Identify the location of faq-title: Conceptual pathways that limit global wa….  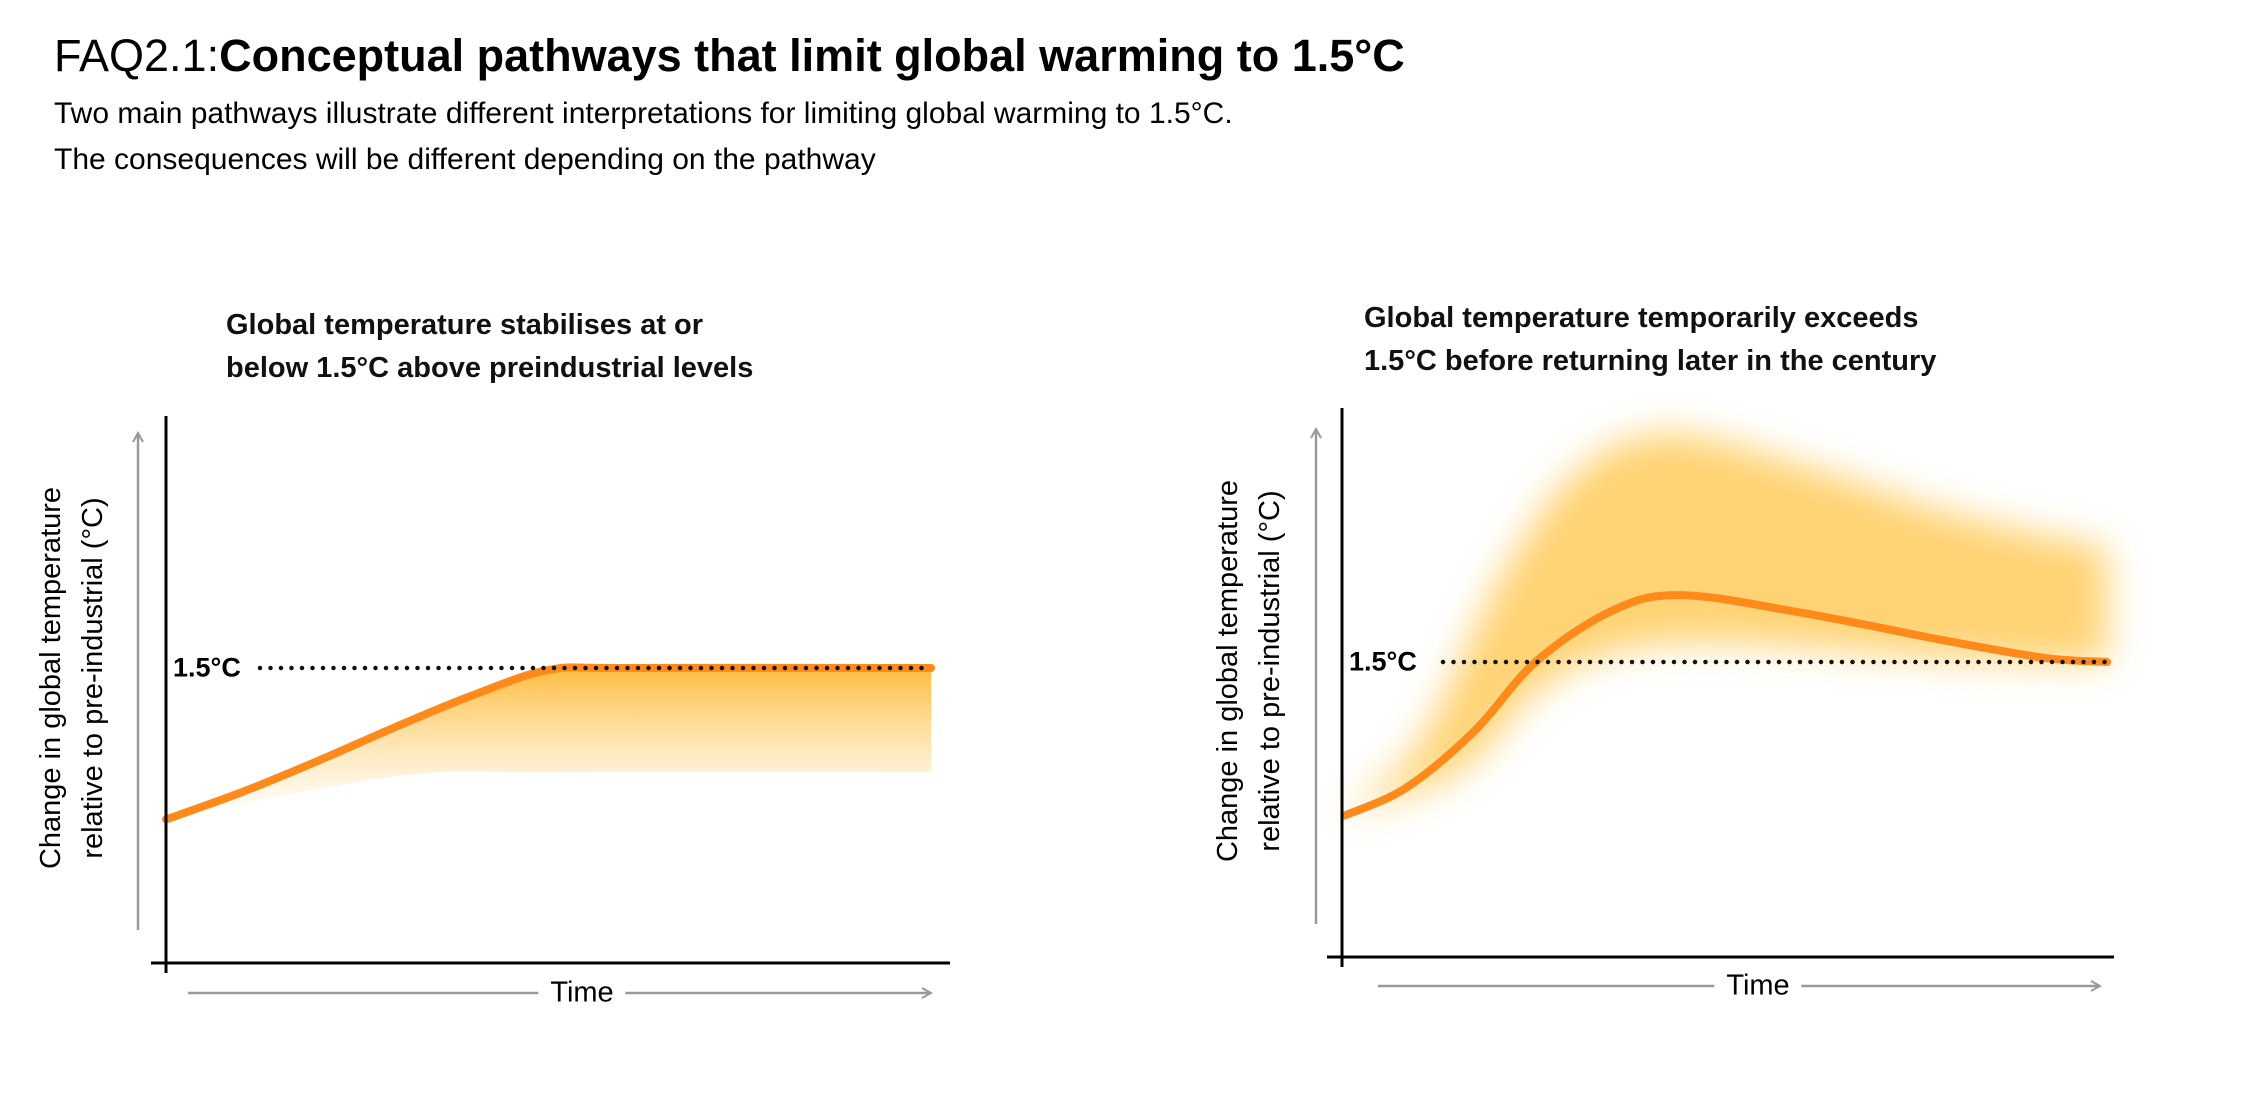
(812, 55).